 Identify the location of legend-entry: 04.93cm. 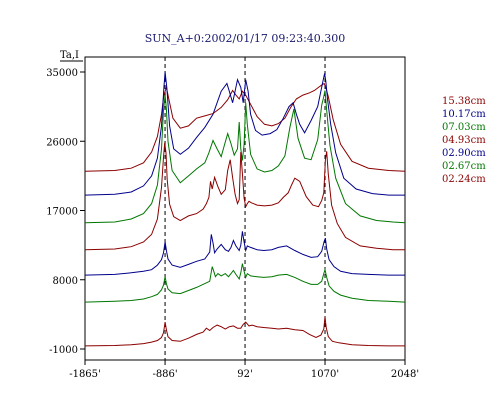
(464, 140).